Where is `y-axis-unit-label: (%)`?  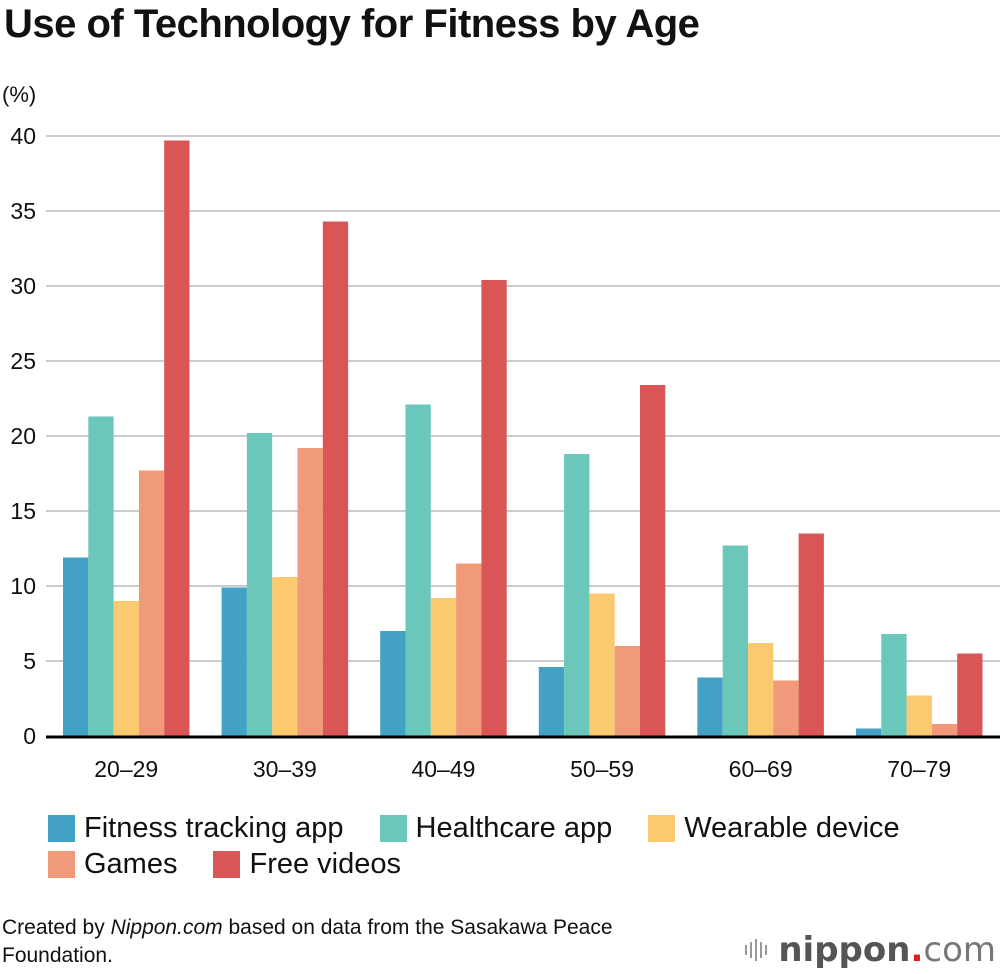 y-axis-unit-label: (%) is located at coordinates (19, 94).